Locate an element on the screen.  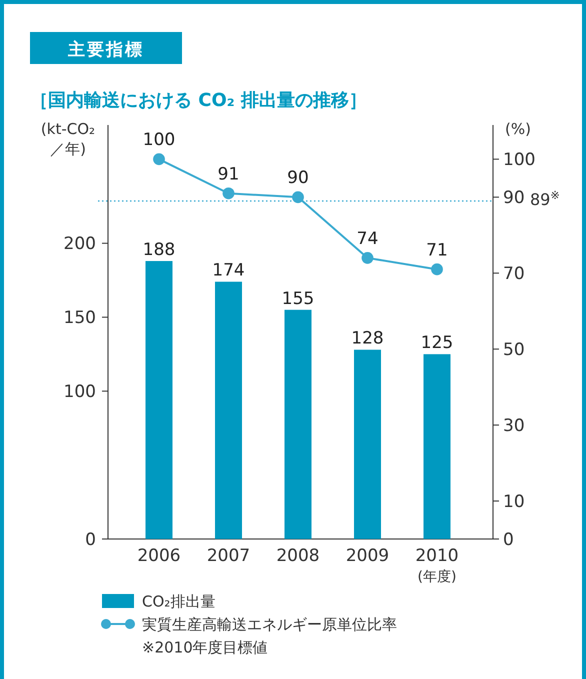
y-tick-label: 100 is located at coordinates (80, 392).